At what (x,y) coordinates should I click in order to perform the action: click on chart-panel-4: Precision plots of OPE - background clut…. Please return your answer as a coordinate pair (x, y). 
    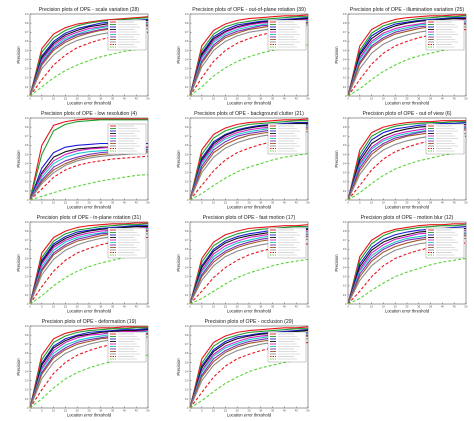
    Looking at the image, I should click on (243, 160).